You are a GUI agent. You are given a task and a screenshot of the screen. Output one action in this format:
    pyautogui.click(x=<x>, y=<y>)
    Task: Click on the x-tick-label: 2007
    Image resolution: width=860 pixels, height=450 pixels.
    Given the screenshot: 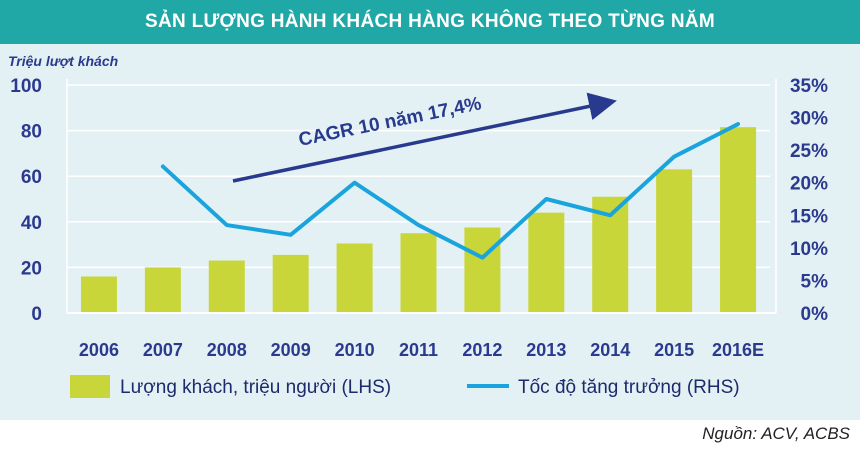 What is the action you would take?
    pyautogui.click(x=163, y=350)
    